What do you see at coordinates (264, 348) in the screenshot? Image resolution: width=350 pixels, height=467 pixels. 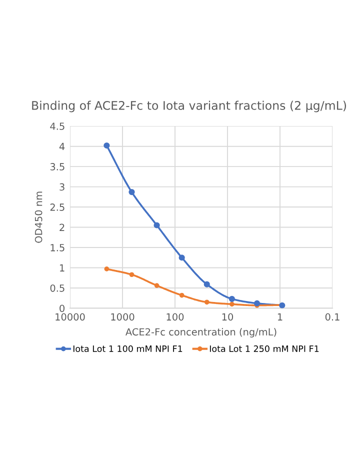 I see `legend-label: Iota Lot 1 250 mM NPI F1` at bounding box center [264, 348].